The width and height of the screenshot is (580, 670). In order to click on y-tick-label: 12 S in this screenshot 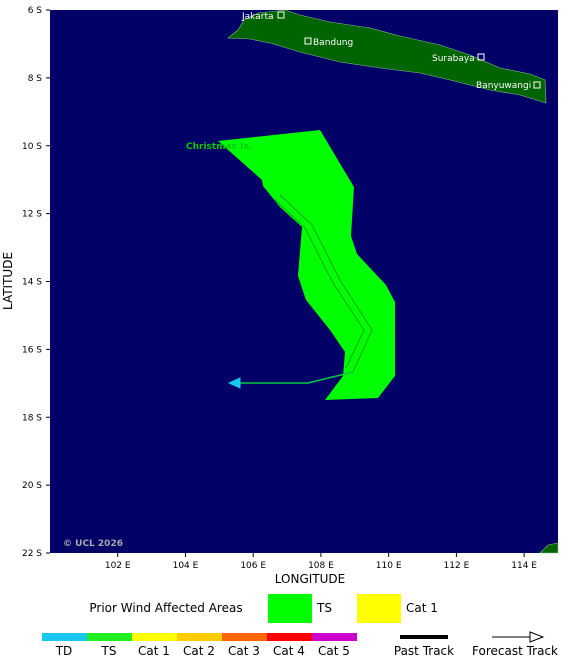, I will do `click(32, 215)`.